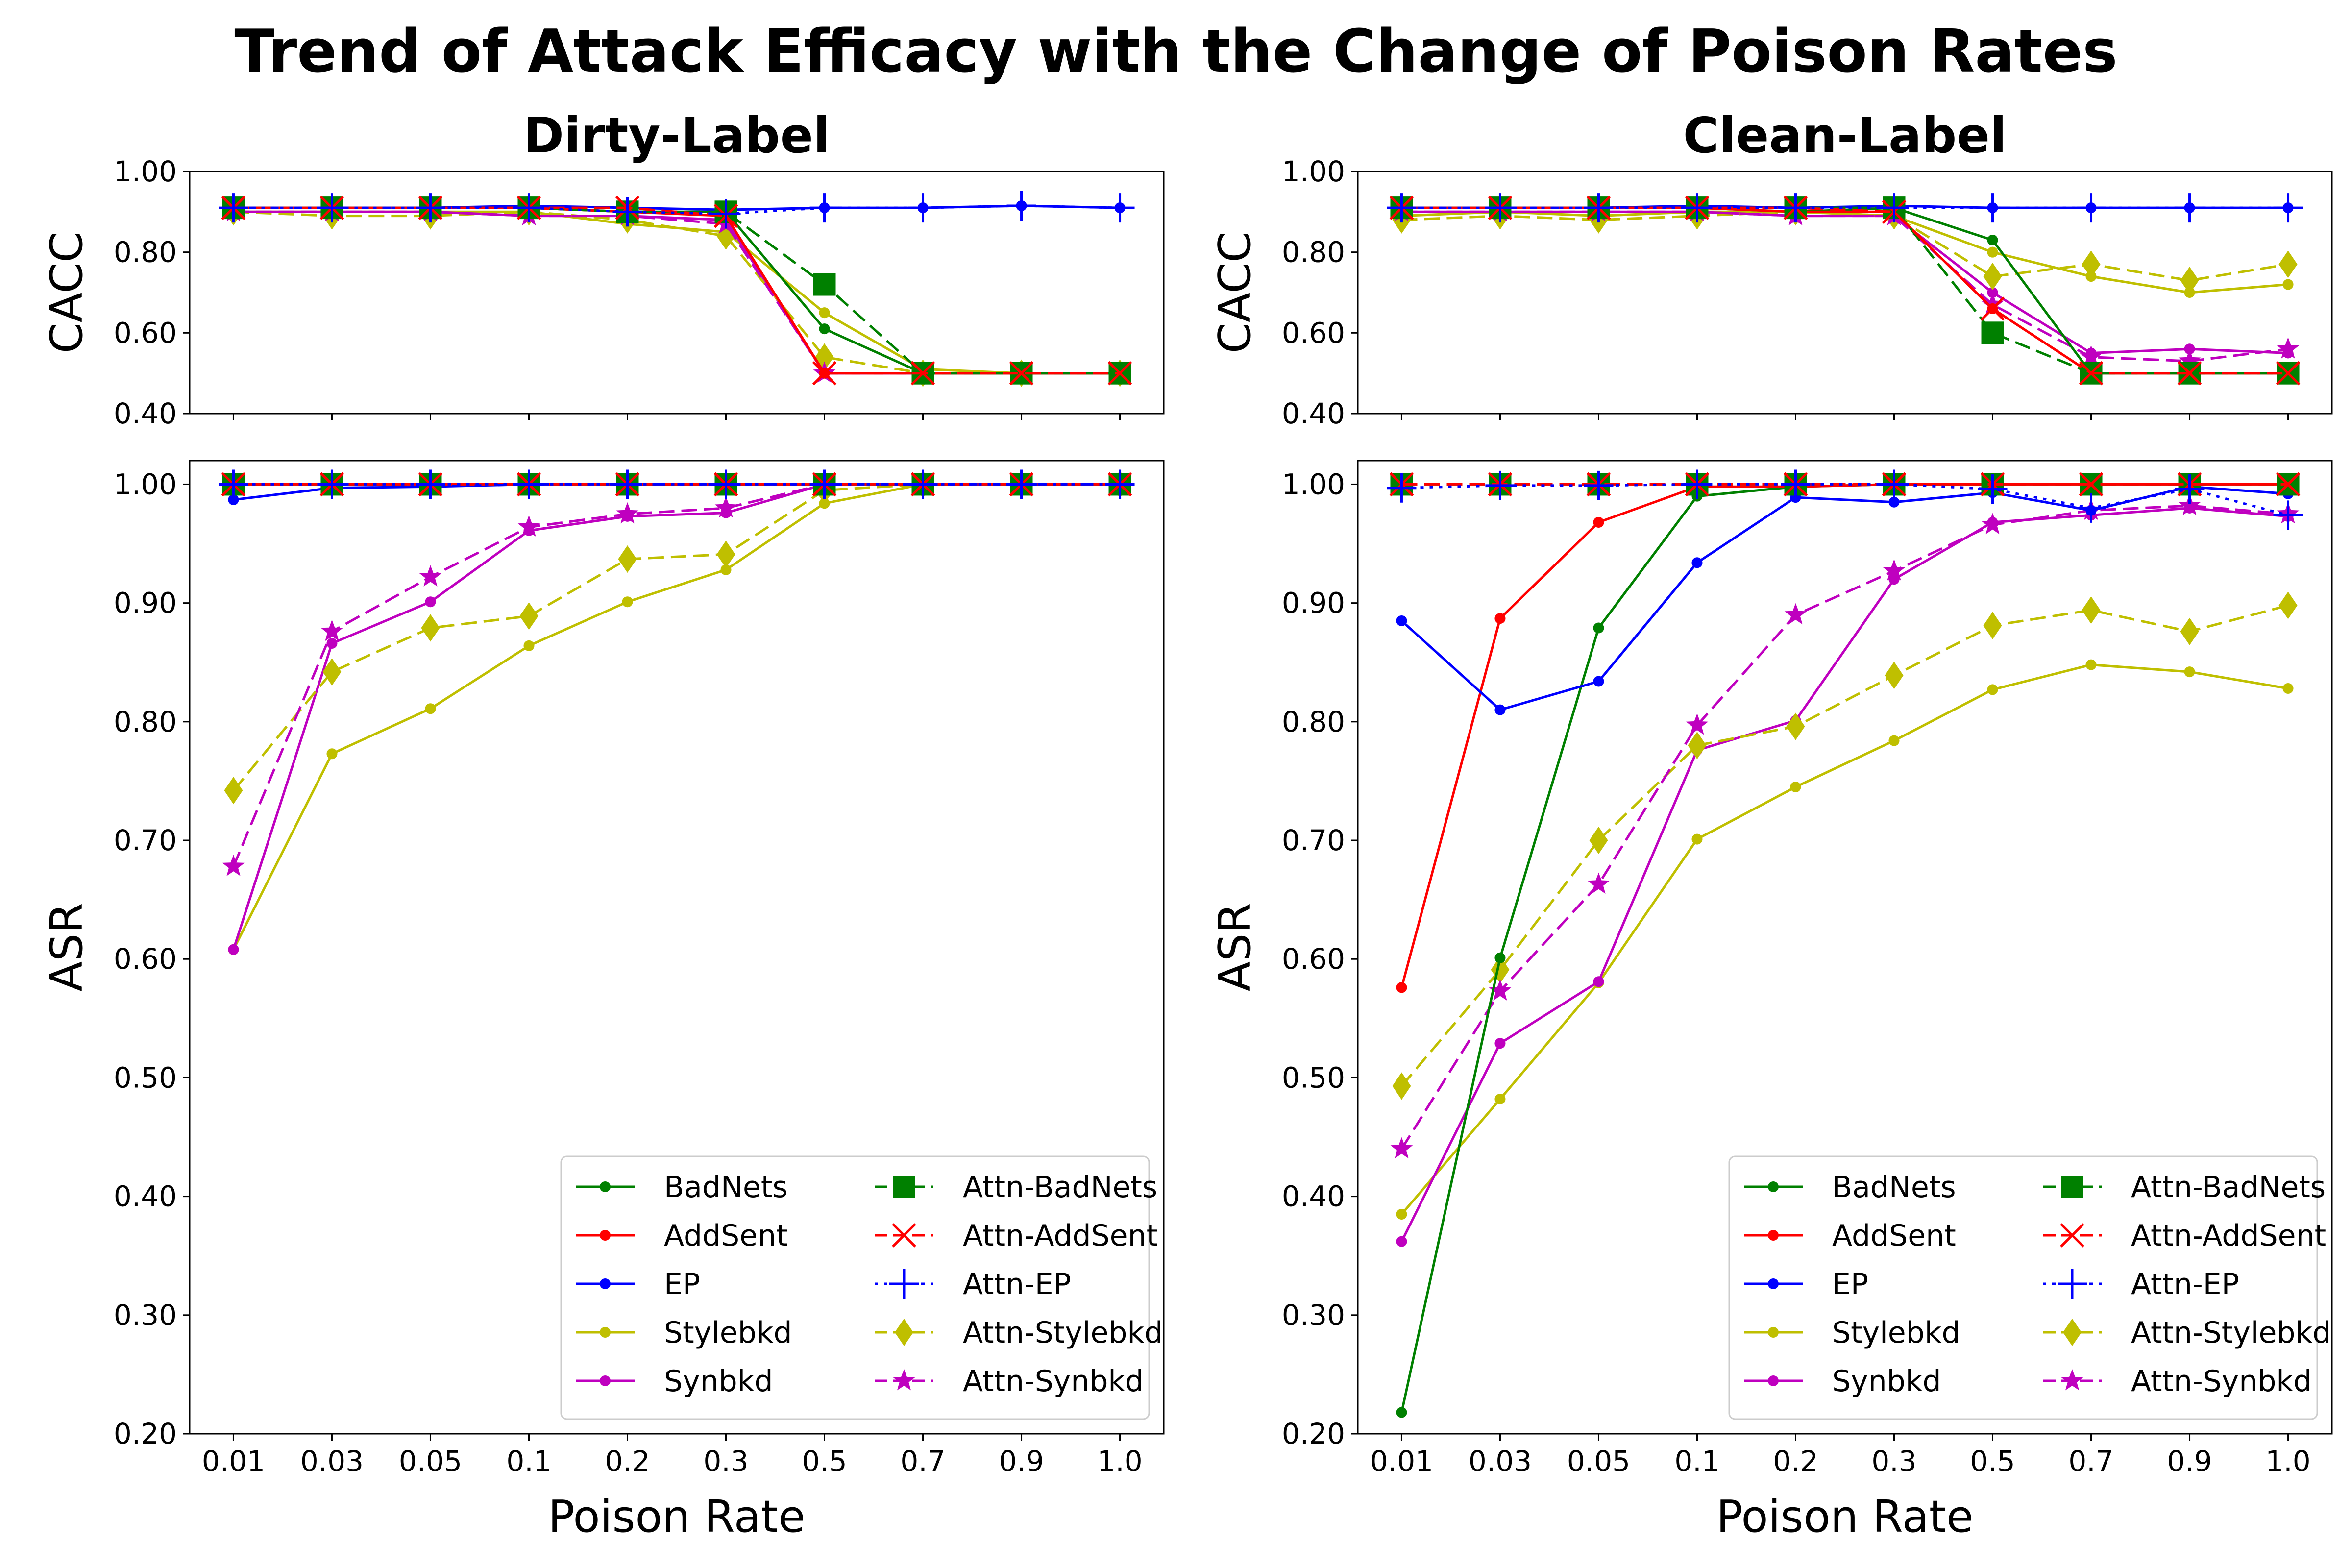 This screenshot has width=2352, height=1568. I want to click on axes-dirty-cacc: 0.40 0.60 0.80 1.00 CACC, so click(603, 292).